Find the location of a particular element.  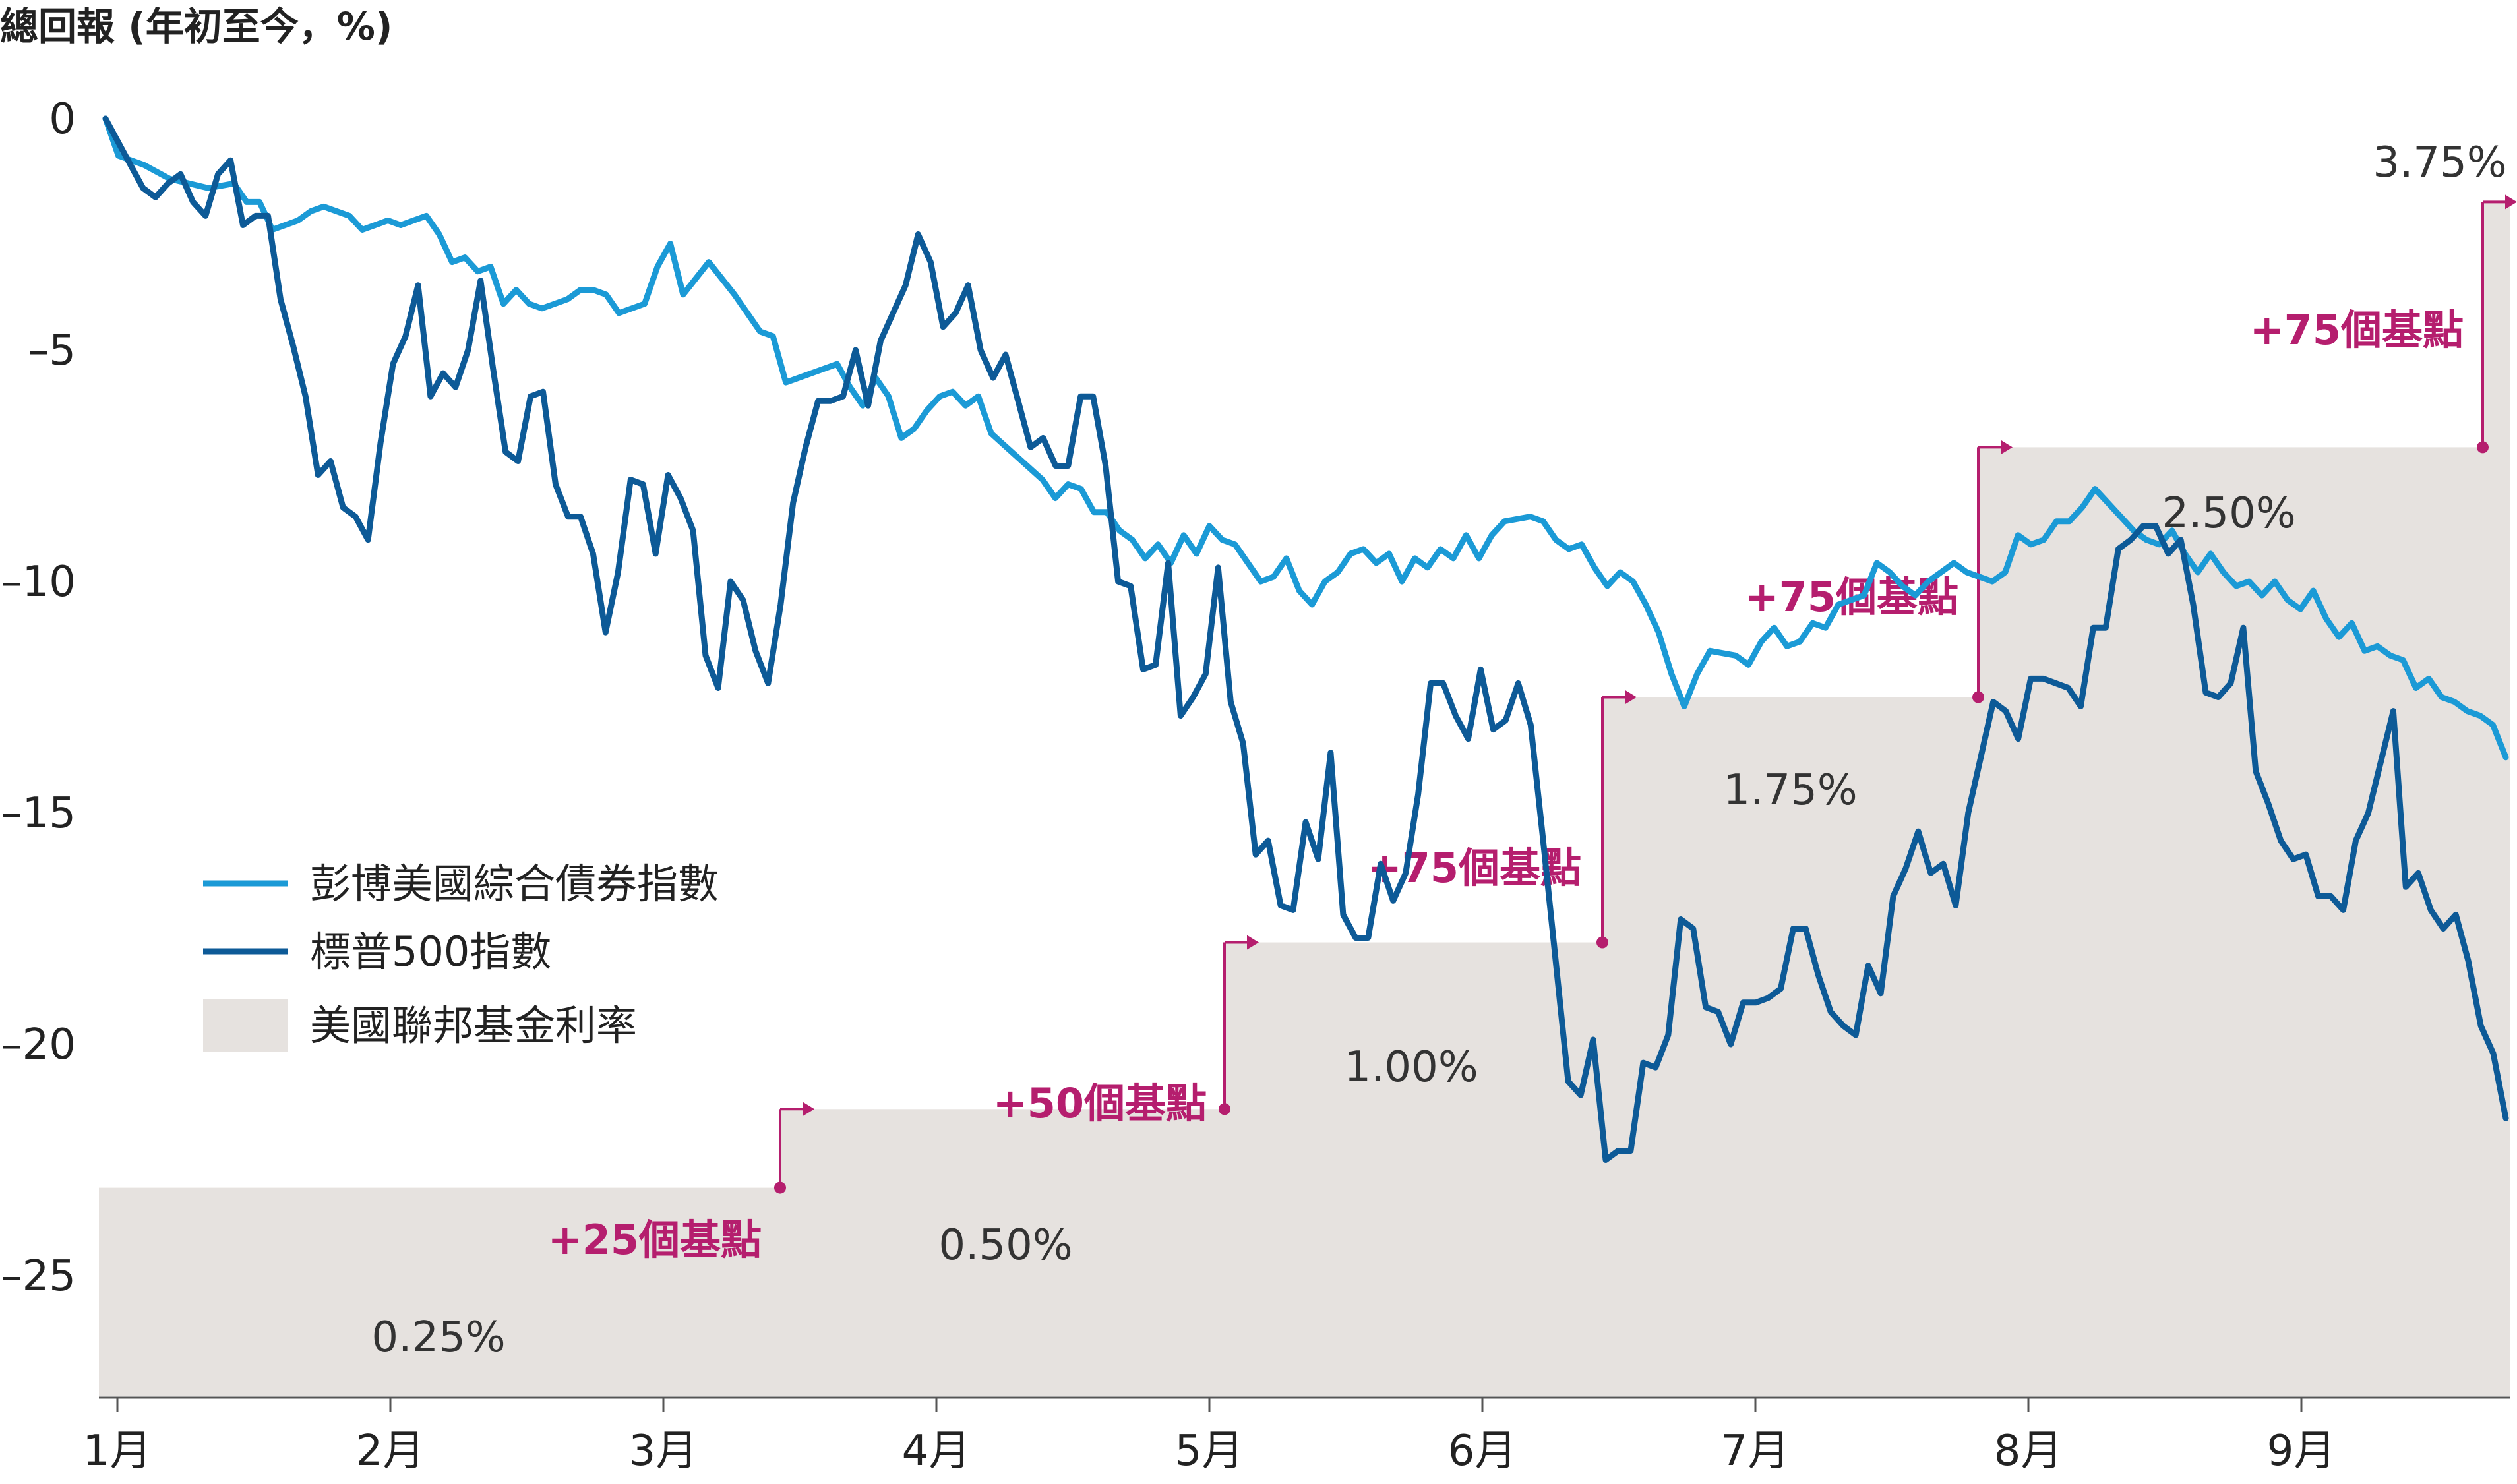

legend-swatch-area is located at coordinates (245, 1025).